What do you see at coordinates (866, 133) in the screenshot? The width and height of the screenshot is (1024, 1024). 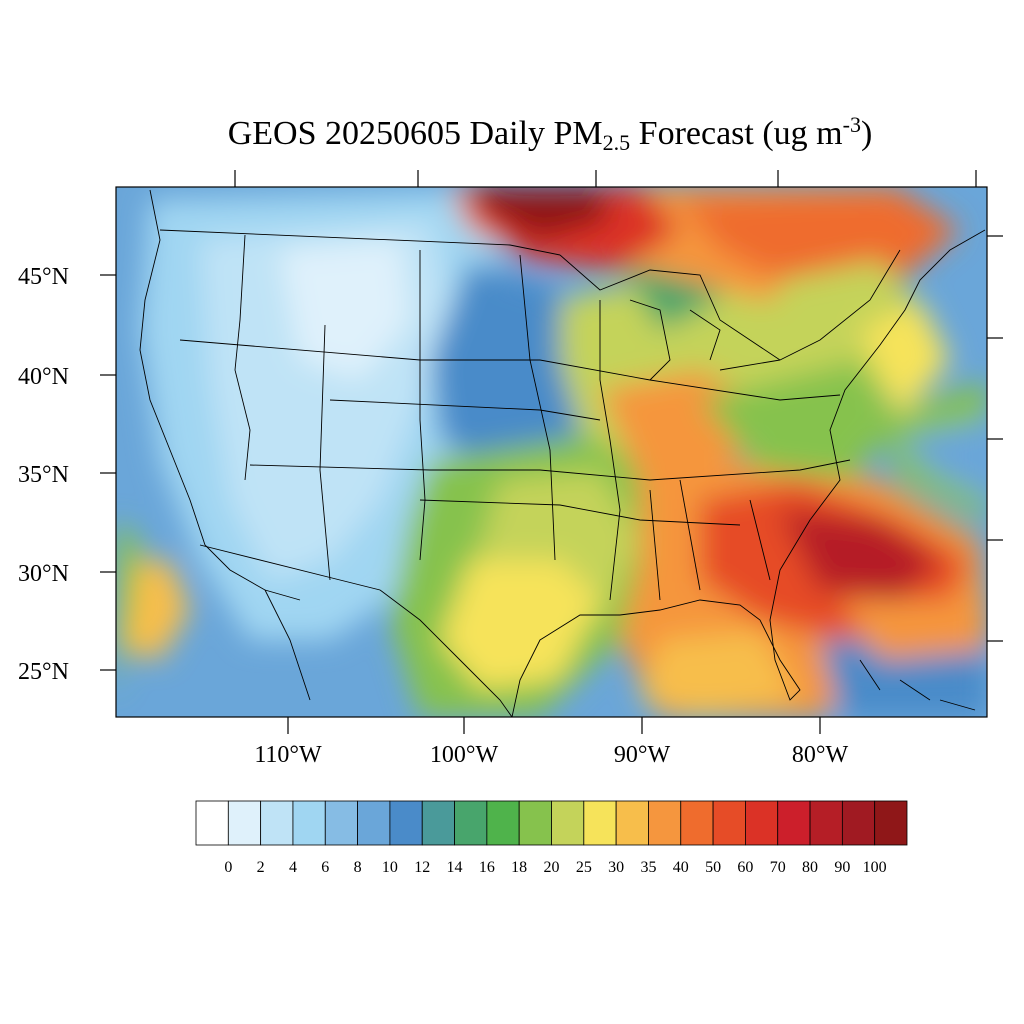 I see `title-close: )` at bounding box center [866, 133].